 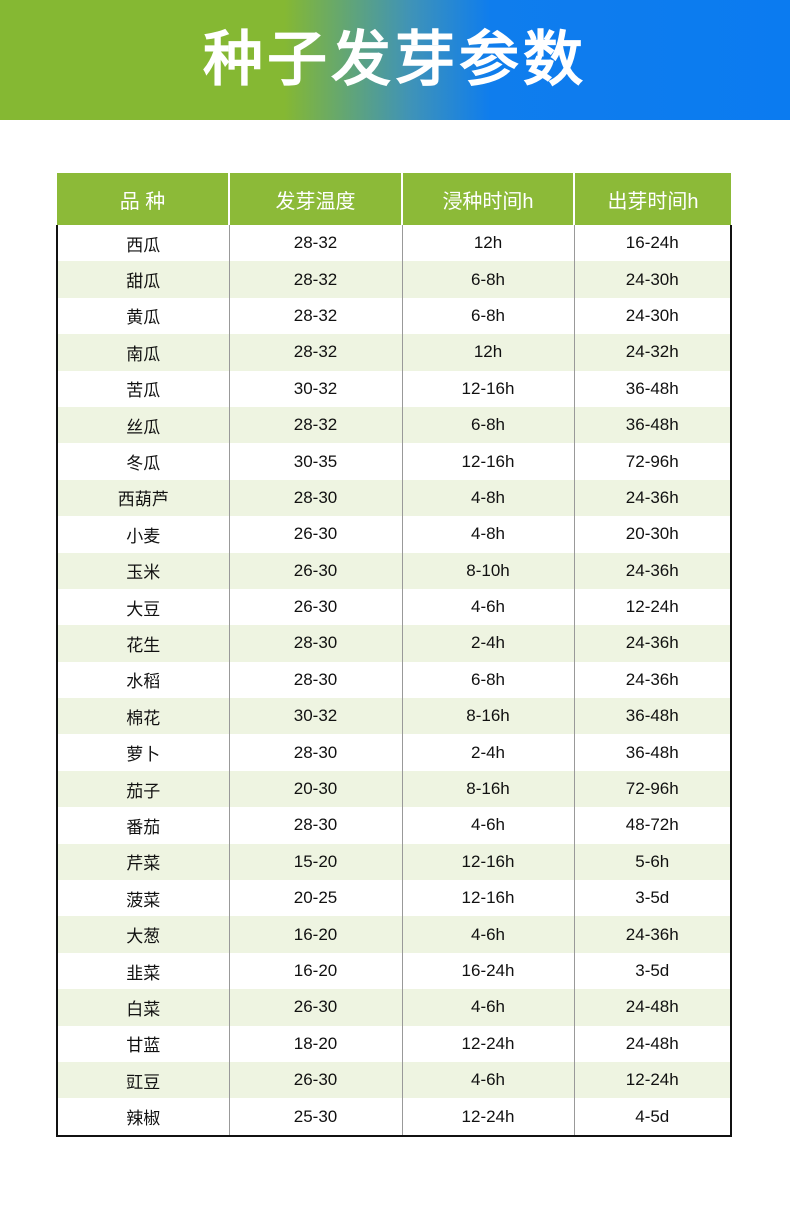 I want to click on cell-variety: 韭菜, so click(x=142, y=971).